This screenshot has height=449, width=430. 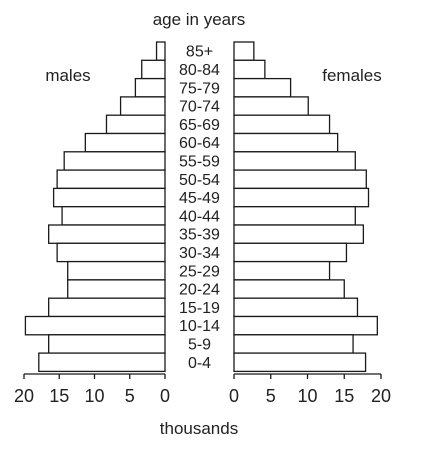 I want to click on males-x-axis: 20 15 10 5 0, so click(x=92, y=389).